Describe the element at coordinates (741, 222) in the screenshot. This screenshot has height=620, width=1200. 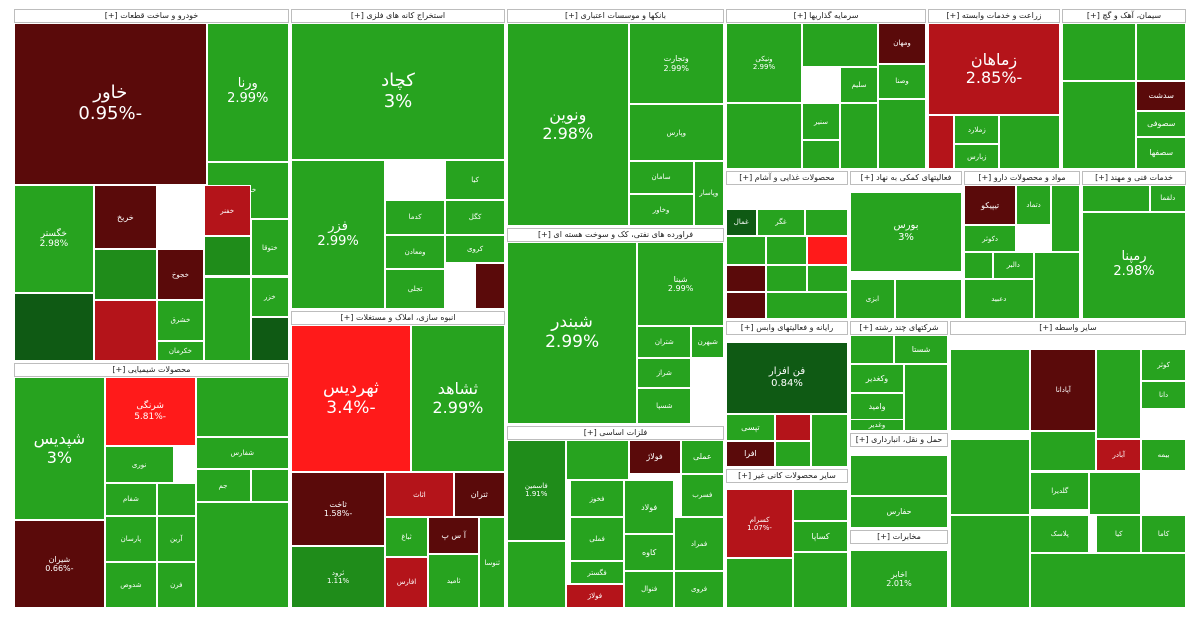
I see `stock-tile: غمال` at that location.